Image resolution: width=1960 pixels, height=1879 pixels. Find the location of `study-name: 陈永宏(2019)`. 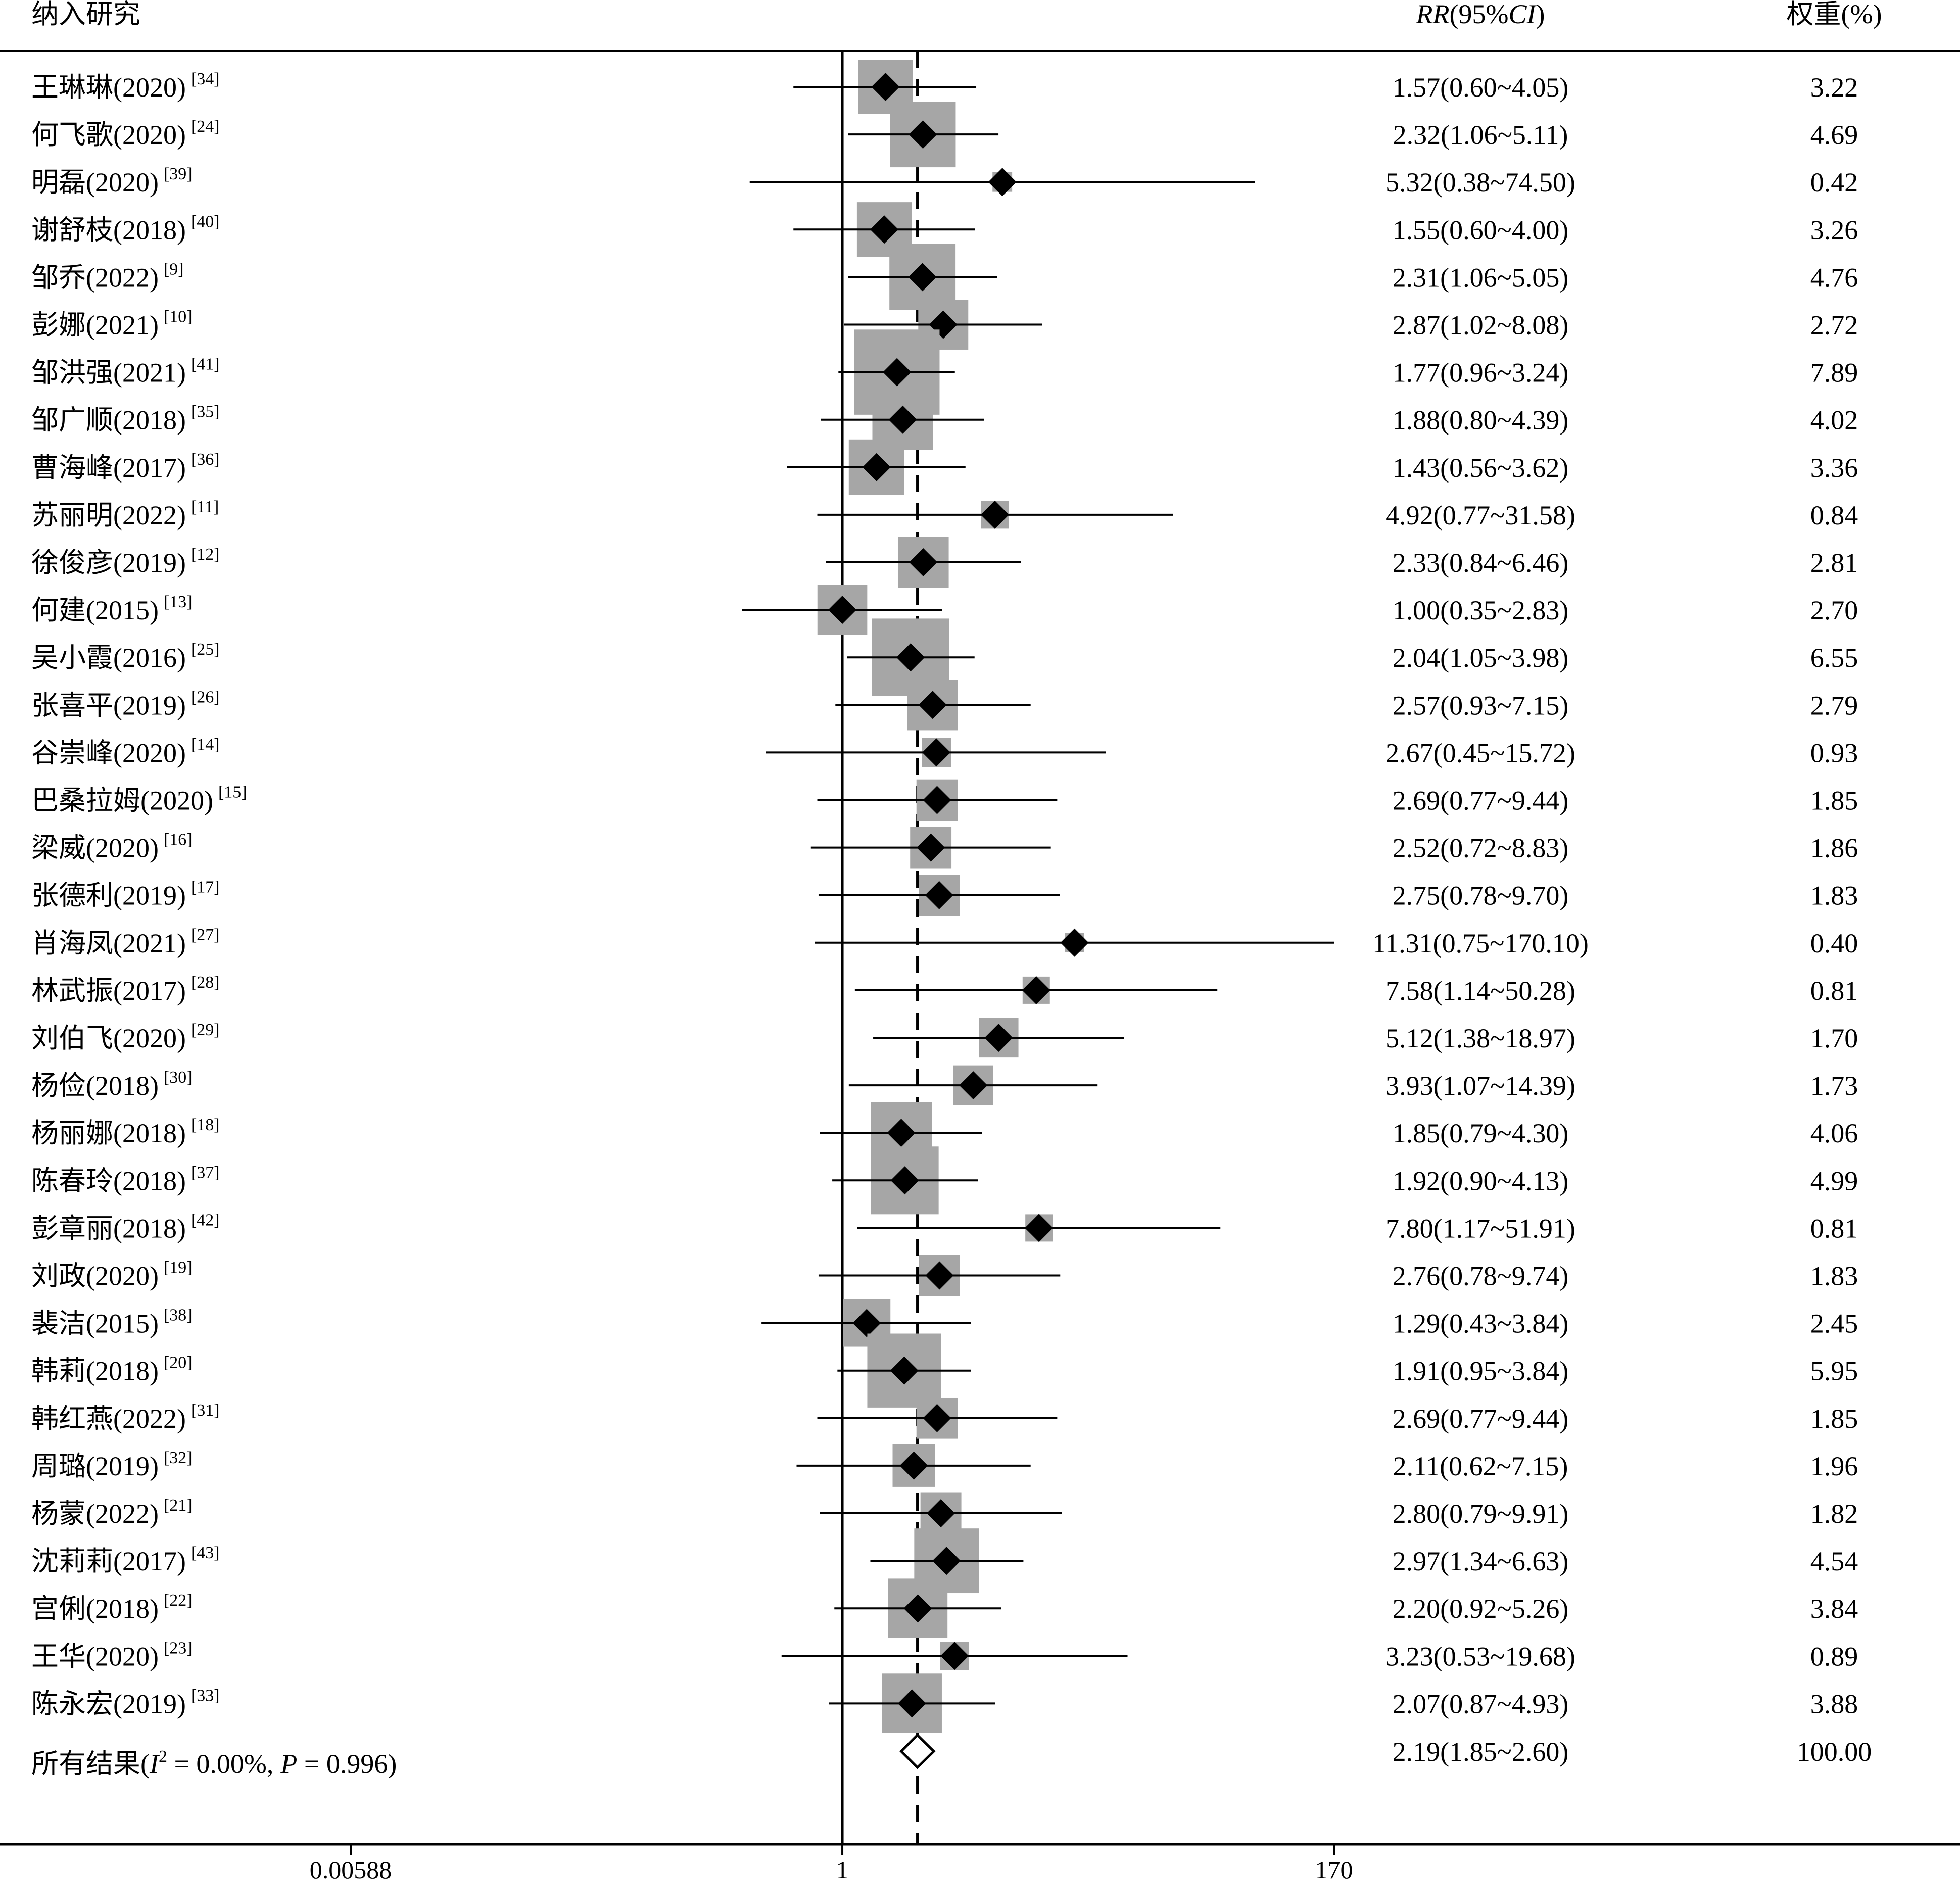

study-name: 陈永宏(2019) is located at coordinates (108, 1704).